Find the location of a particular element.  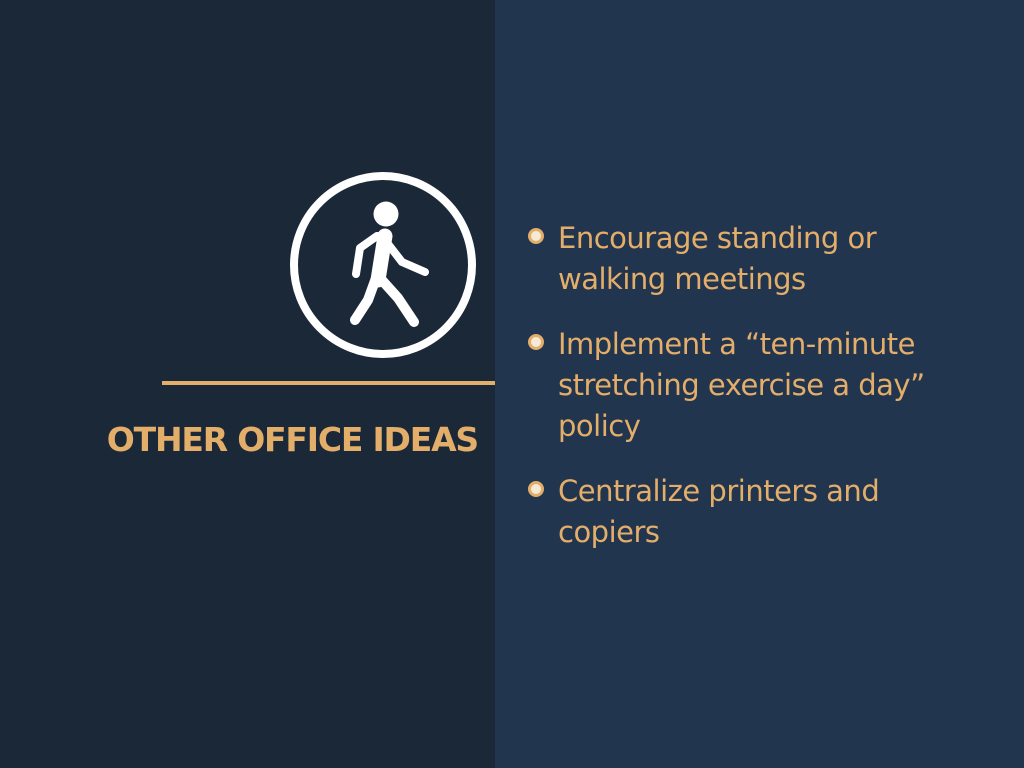

bullet-text-line: policy is located at coordinates (599, 426).